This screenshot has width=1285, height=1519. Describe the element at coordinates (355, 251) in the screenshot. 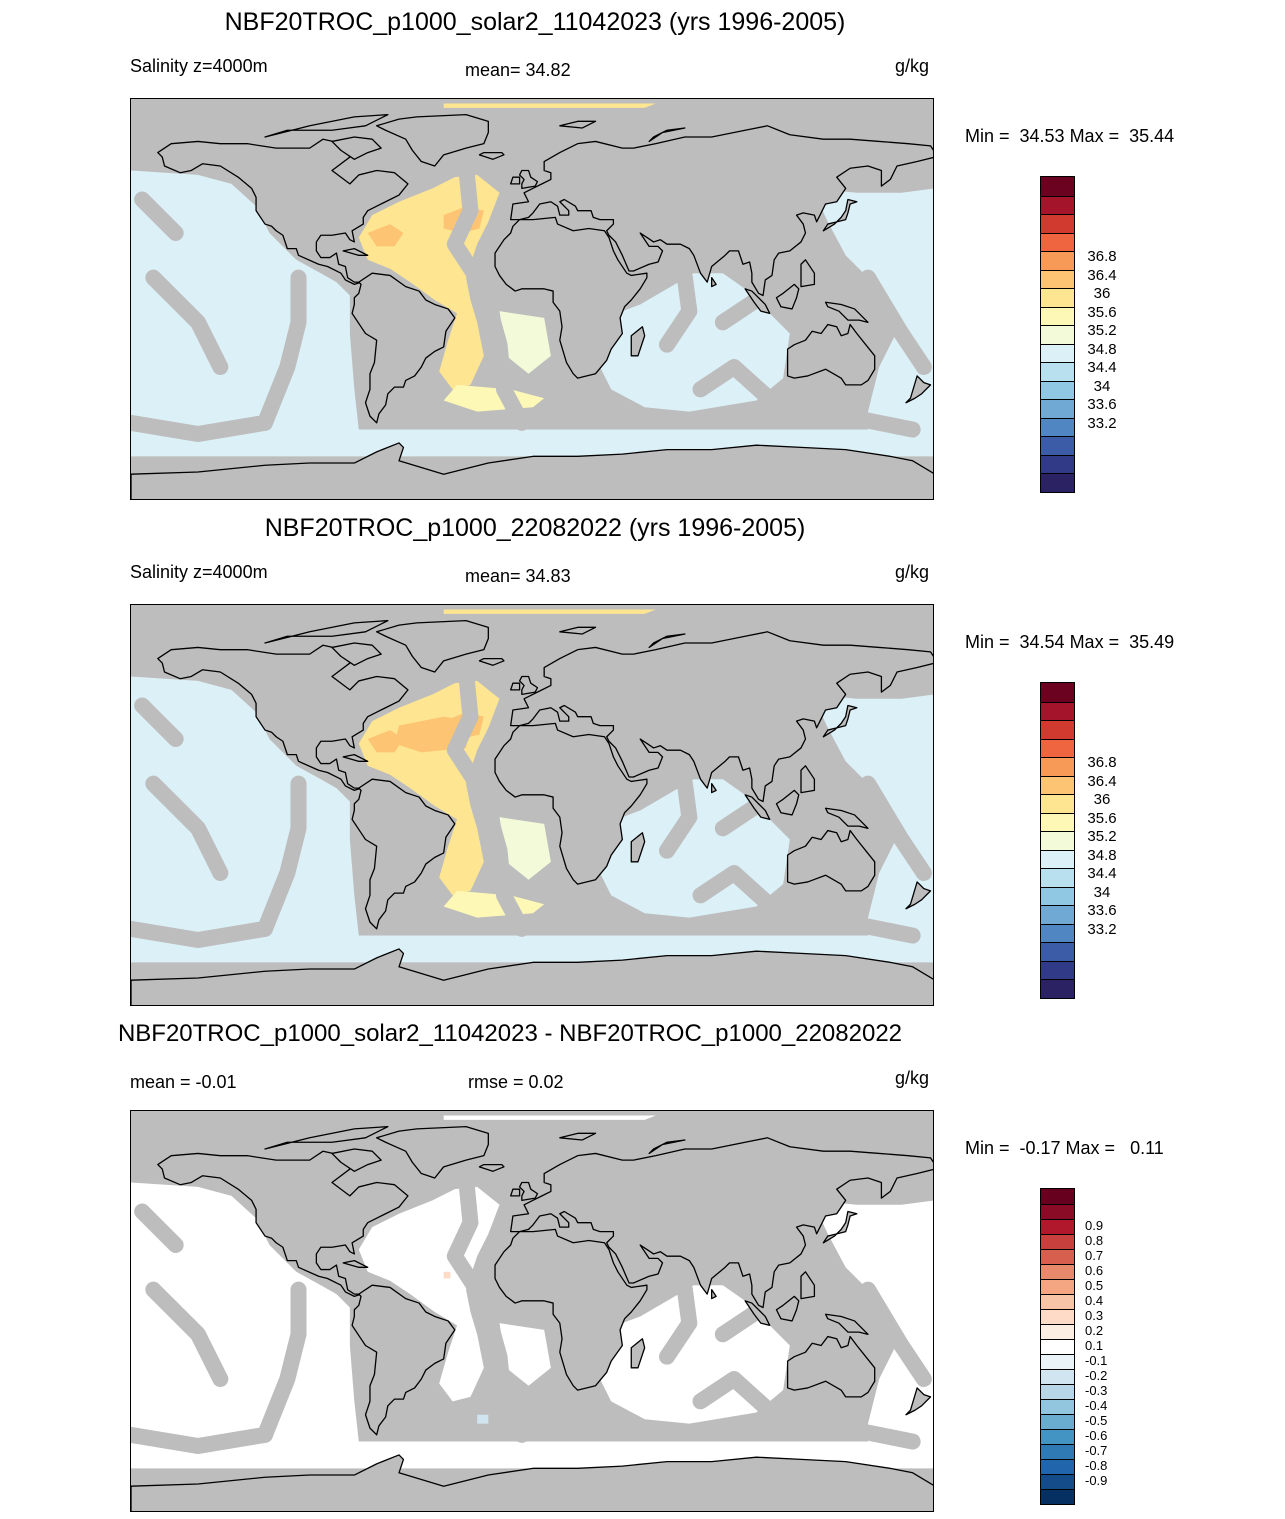

I see `coastline-cuba` at that location.